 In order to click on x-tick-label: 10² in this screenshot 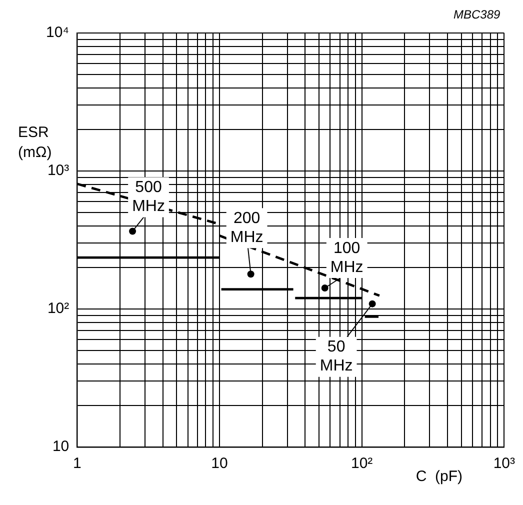, I will do `click(361, 463)`.